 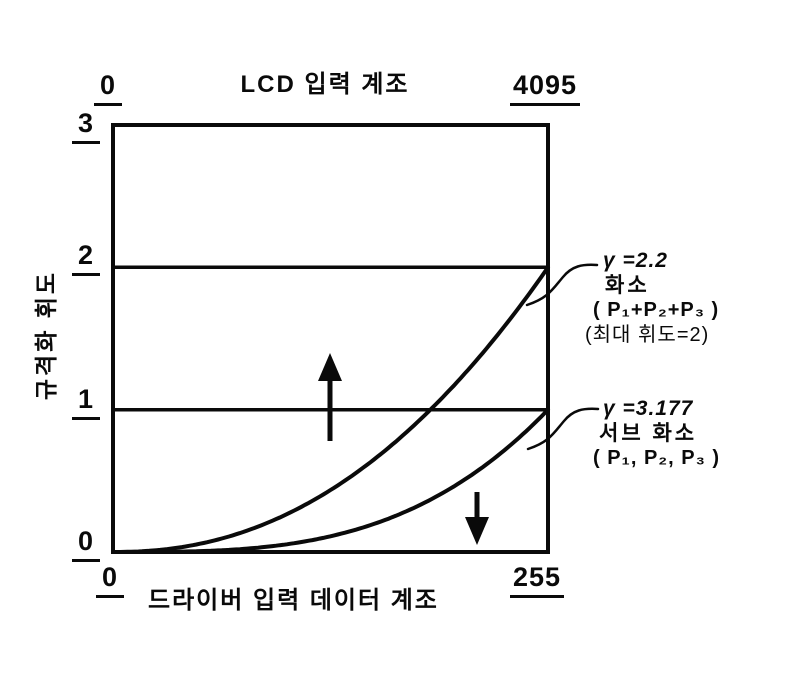 What do you see at coordinates (537, 581) in the screenshot?
I see `bottom-axis-tick-max: 255` at bounding box center [537, 581].